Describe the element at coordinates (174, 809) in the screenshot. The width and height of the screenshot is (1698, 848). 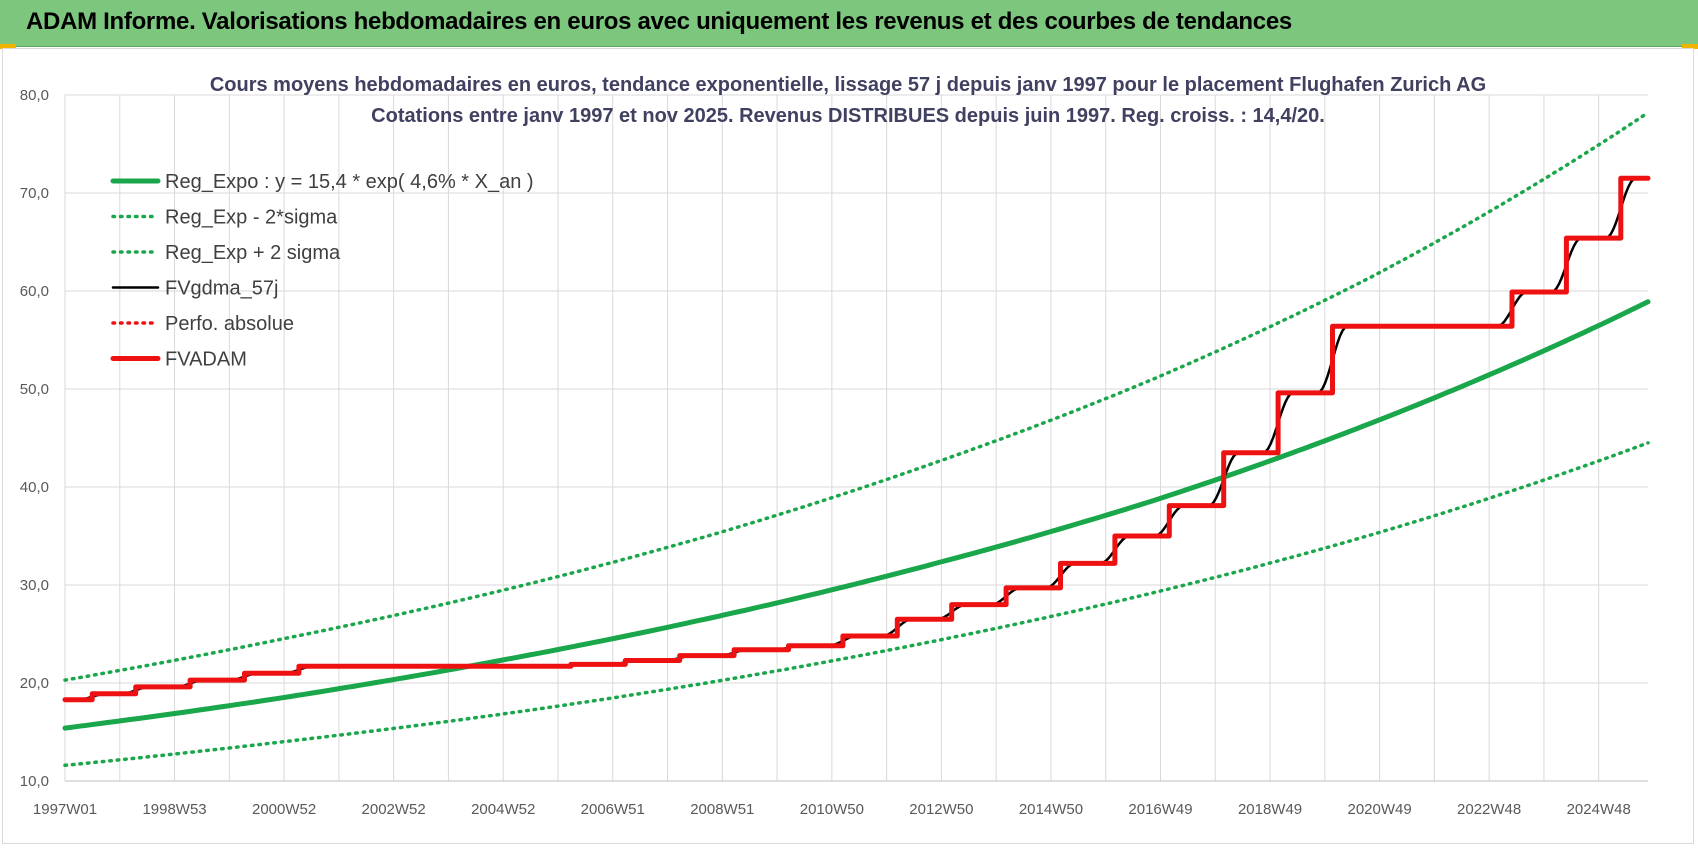
I see `x-tick-label: 1998W53` at that location.